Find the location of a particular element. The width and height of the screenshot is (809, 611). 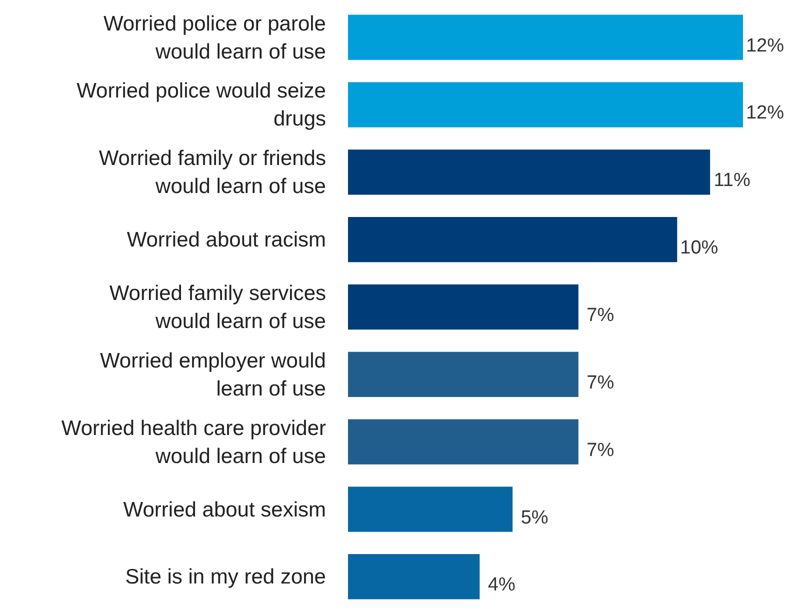

y-tick-label: Worried police would seize drugs is located at coordinates (201, 105).